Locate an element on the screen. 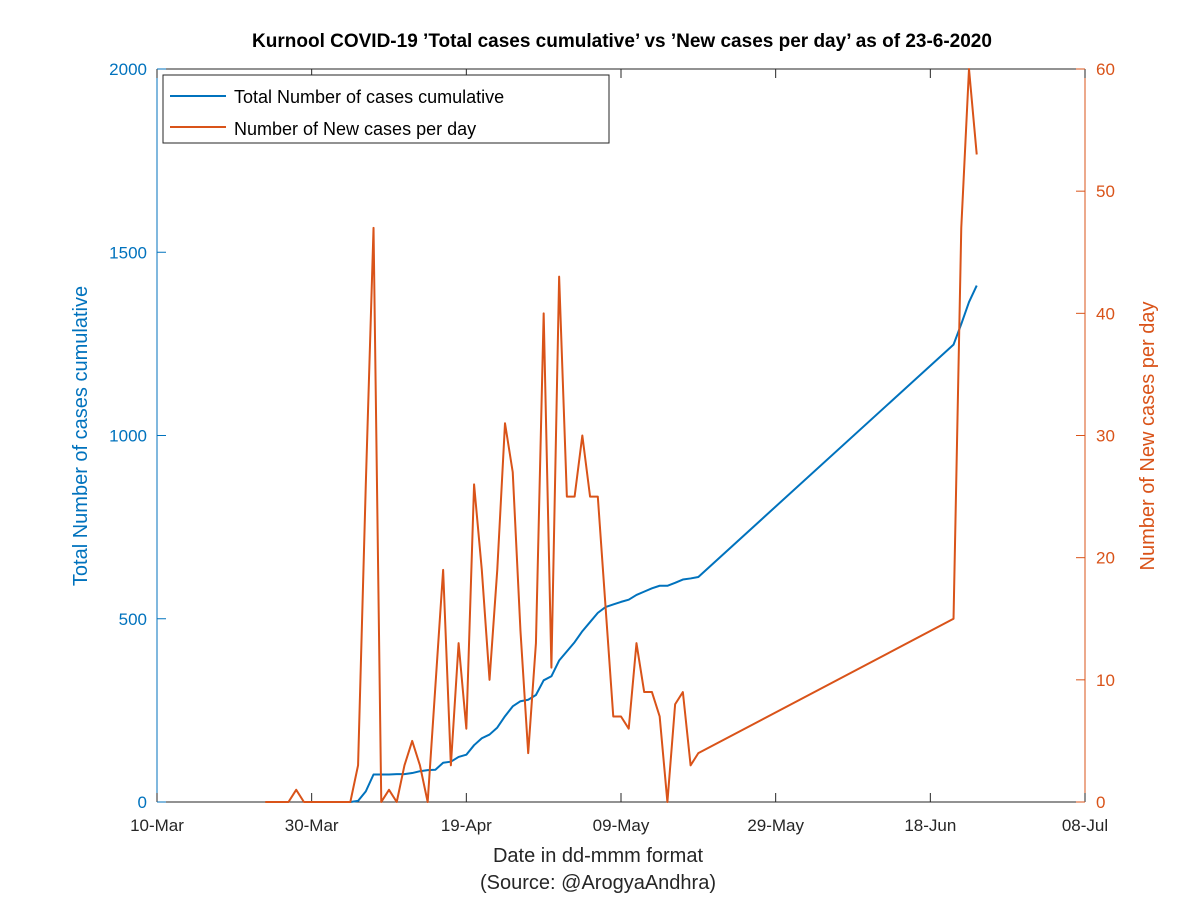 The image size is (1200, 898). y-left-tick-label: 0 is located at coordinates (142, 802).